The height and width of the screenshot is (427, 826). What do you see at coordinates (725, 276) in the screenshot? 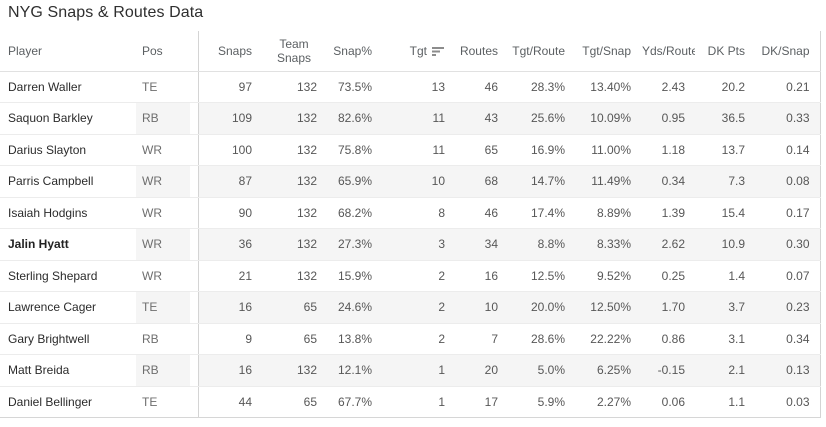
I see `dk-pts-cell: 1.4` at bounding box center [725, 276].